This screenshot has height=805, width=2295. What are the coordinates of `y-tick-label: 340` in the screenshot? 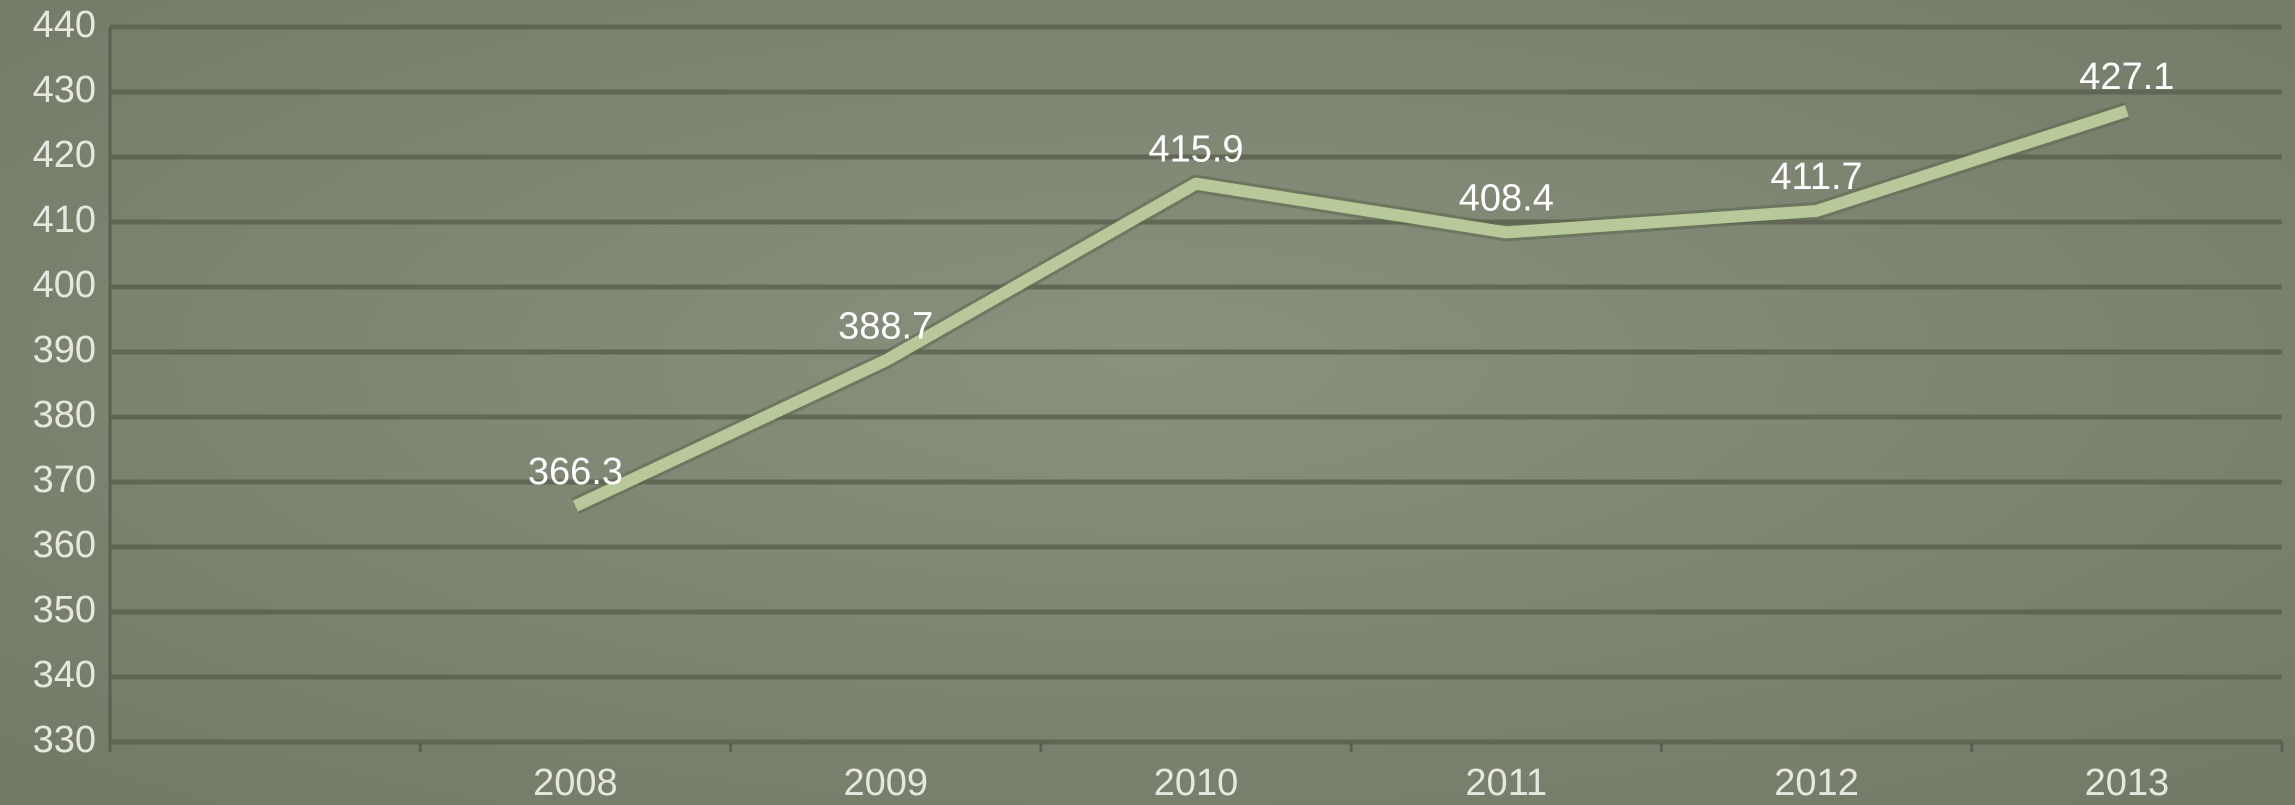 It's located at (64, 675).